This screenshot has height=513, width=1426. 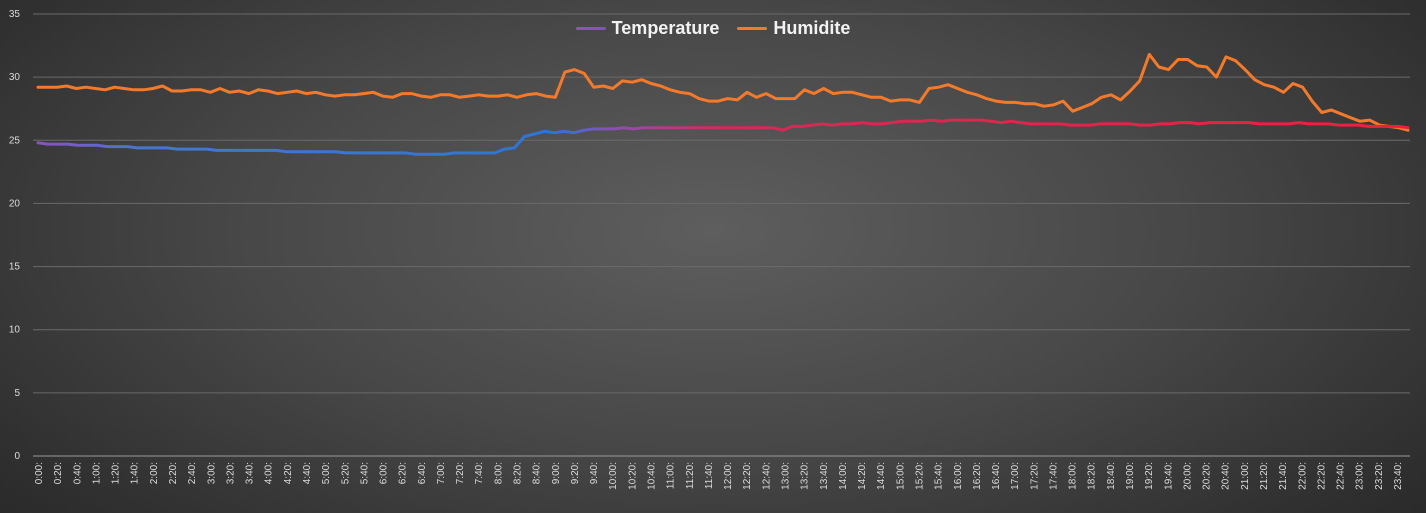 What do you see at coordinates (723, 137) in the screenshot?
I see `temperature-line` at bounding box center [723, 137].